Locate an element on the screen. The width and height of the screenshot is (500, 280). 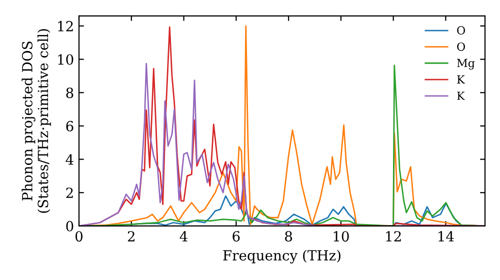
x-tick-label: 2 is located at coordinates (131, 236).